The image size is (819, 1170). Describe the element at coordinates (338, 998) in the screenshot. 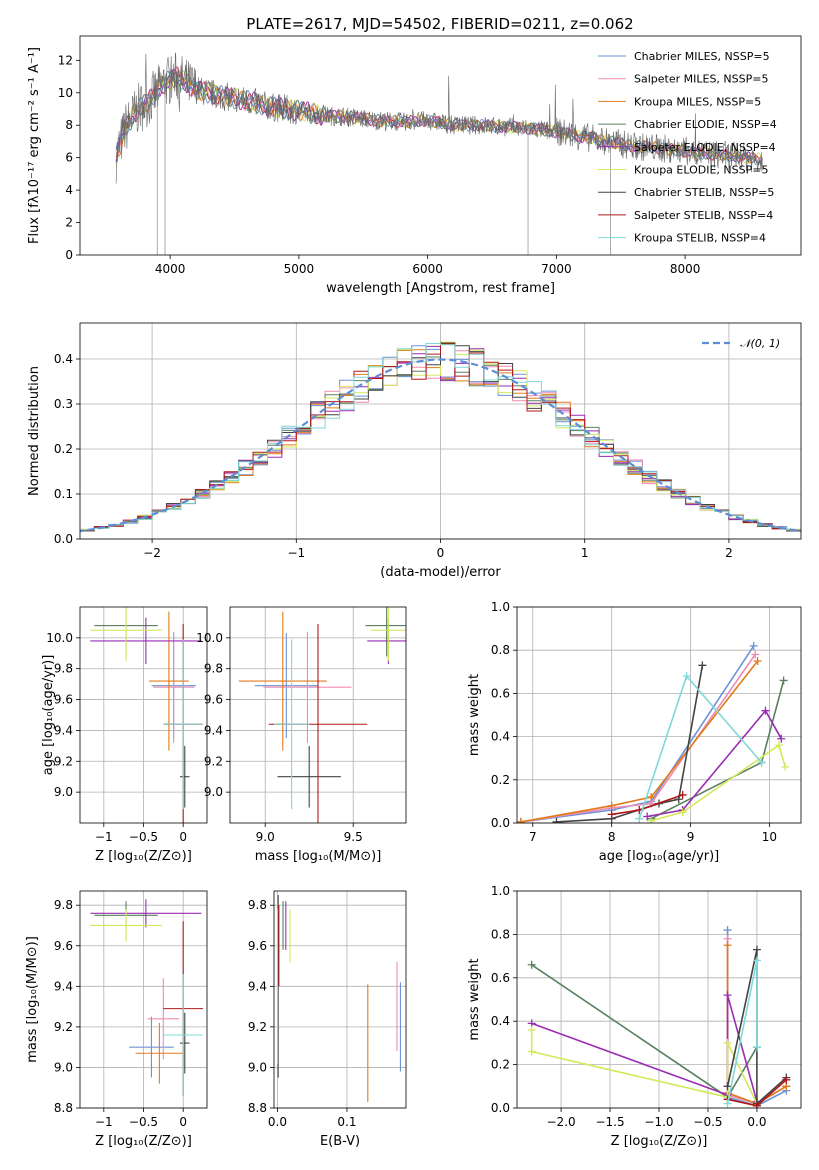

I see `mass-vs-EBV-points` at that location.